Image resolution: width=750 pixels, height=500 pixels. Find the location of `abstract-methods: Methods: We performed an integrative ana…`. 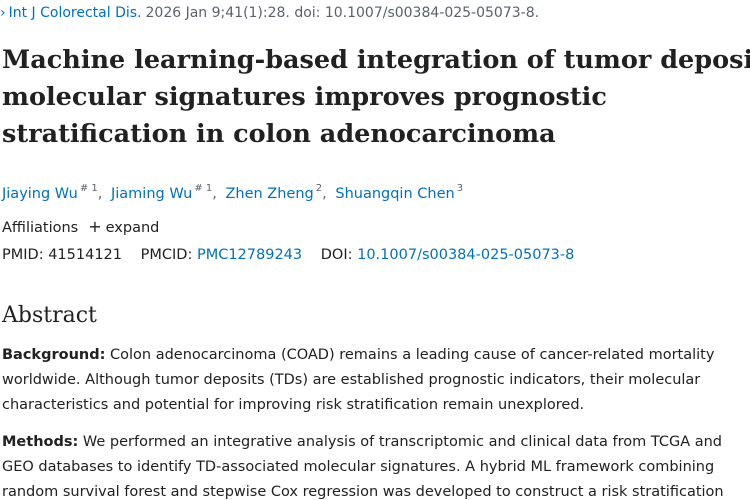

abstract-methods: Methods: We performed an integrative ana… is located at coordinates (363, 467).